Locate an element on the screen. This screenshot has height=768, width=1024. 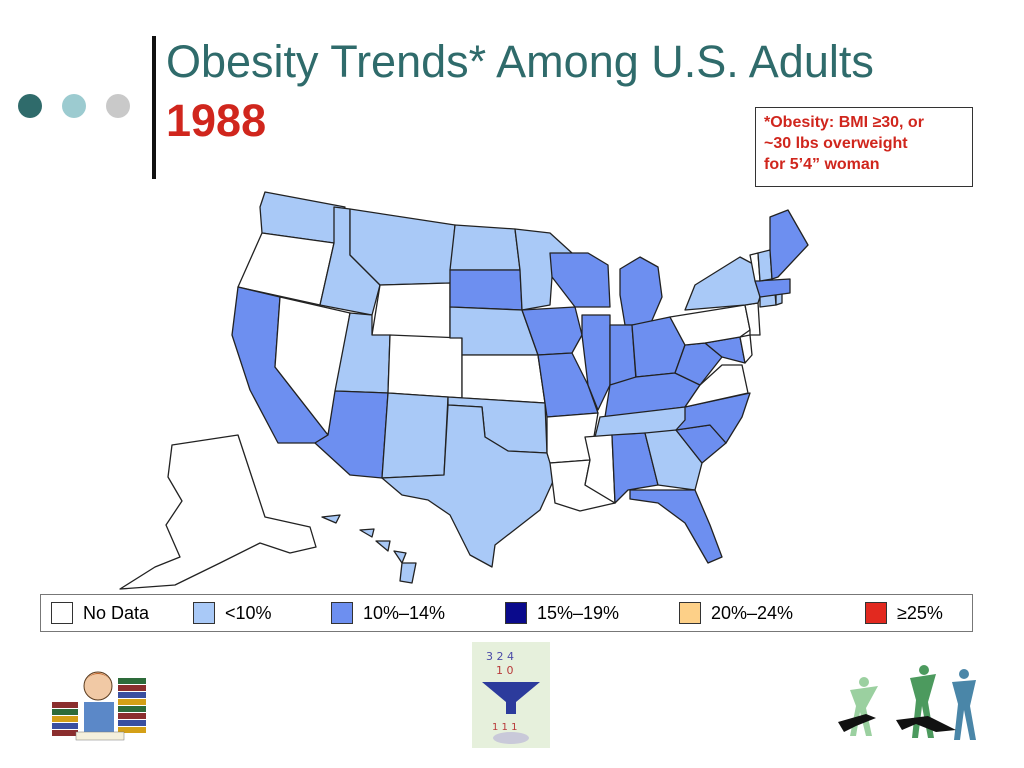
state-al is located at coordinates (635, 468).